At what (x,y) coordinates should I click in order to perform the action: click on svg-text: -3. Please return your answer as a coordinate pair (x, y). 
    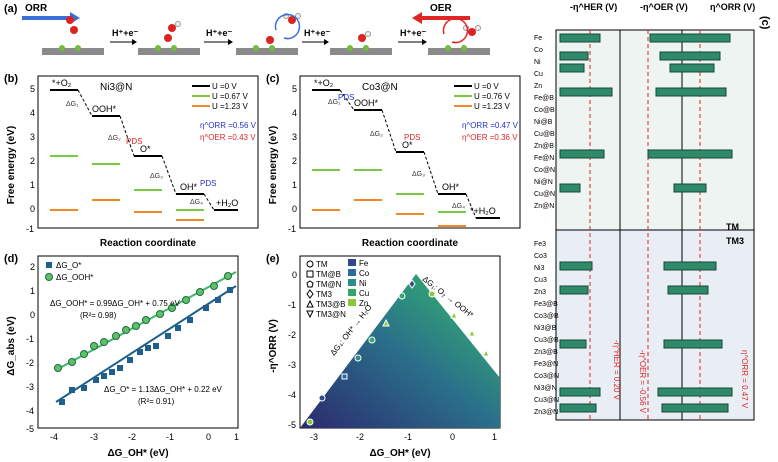
    Looking at the image, I should click on (292, 365).